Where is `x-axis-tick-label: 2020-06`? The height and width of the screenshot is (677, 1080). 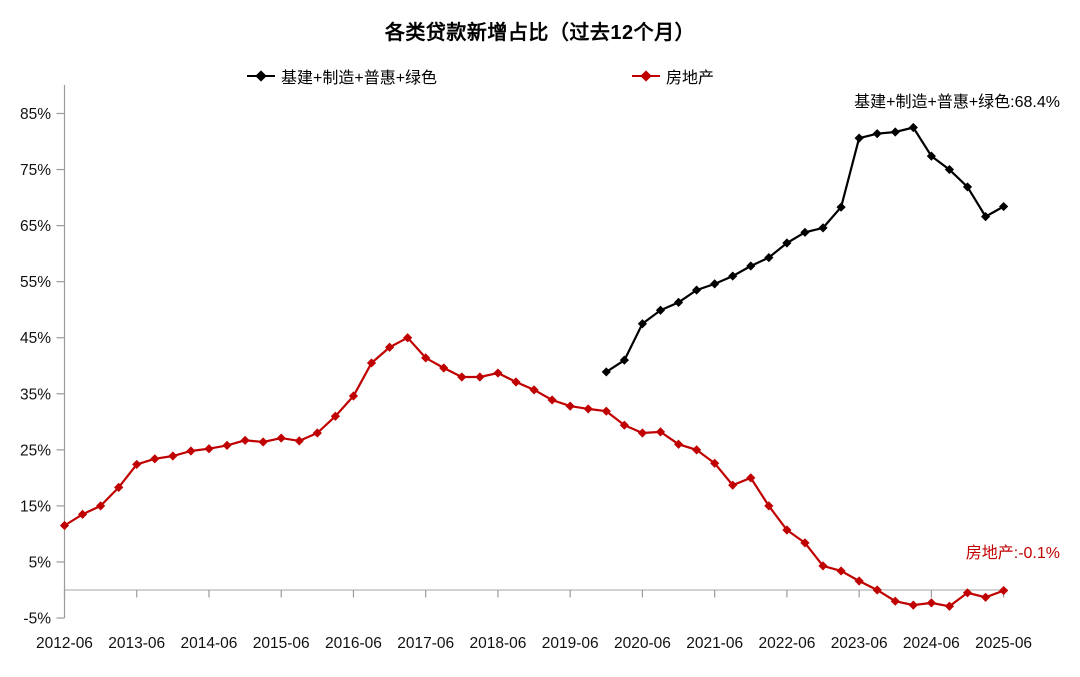 x-axis-tick-label: 2020-06 is located at coordinates (642, 643).